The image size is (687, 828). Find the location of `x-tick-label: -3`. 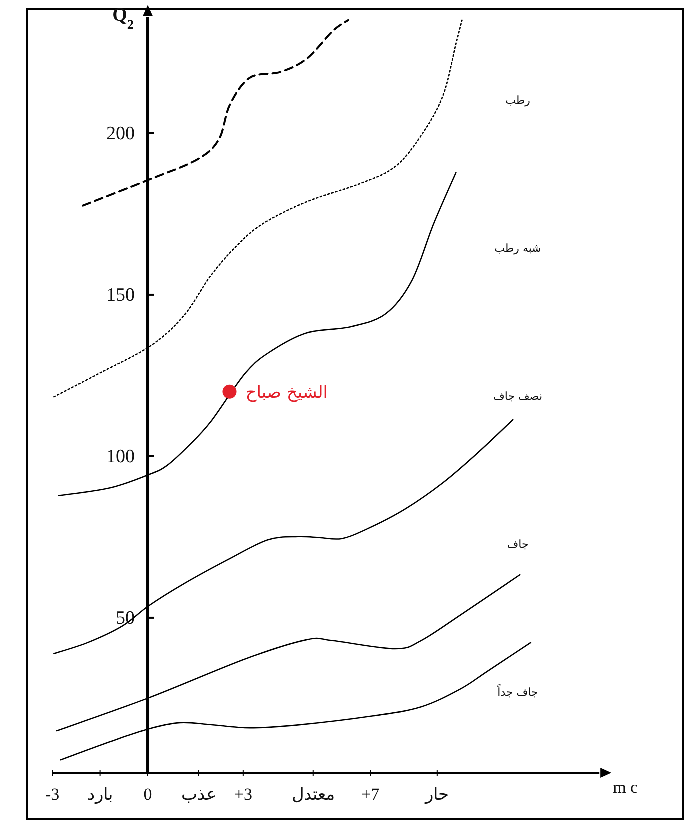

x-tick-label: -3 is located at coordinates (53, 794).